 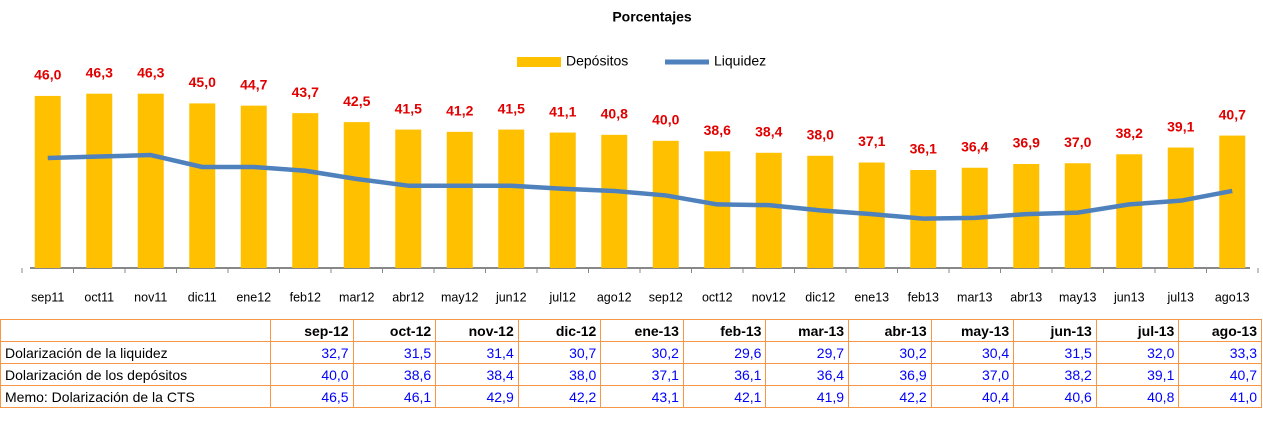 What do you see at coordinates (724, 374) in the screenshot?
I see `table-cell: 36,1` at bounding box center [724, 374].